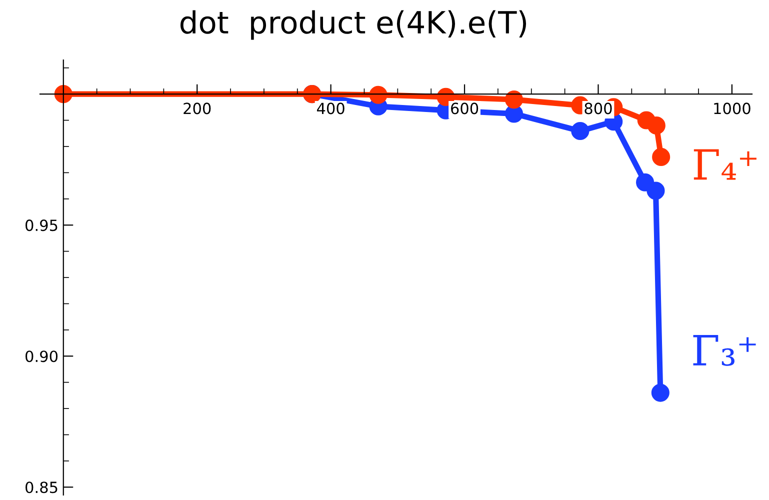  I want to click on series-label: Γ₃⁺, so click(724, 350).